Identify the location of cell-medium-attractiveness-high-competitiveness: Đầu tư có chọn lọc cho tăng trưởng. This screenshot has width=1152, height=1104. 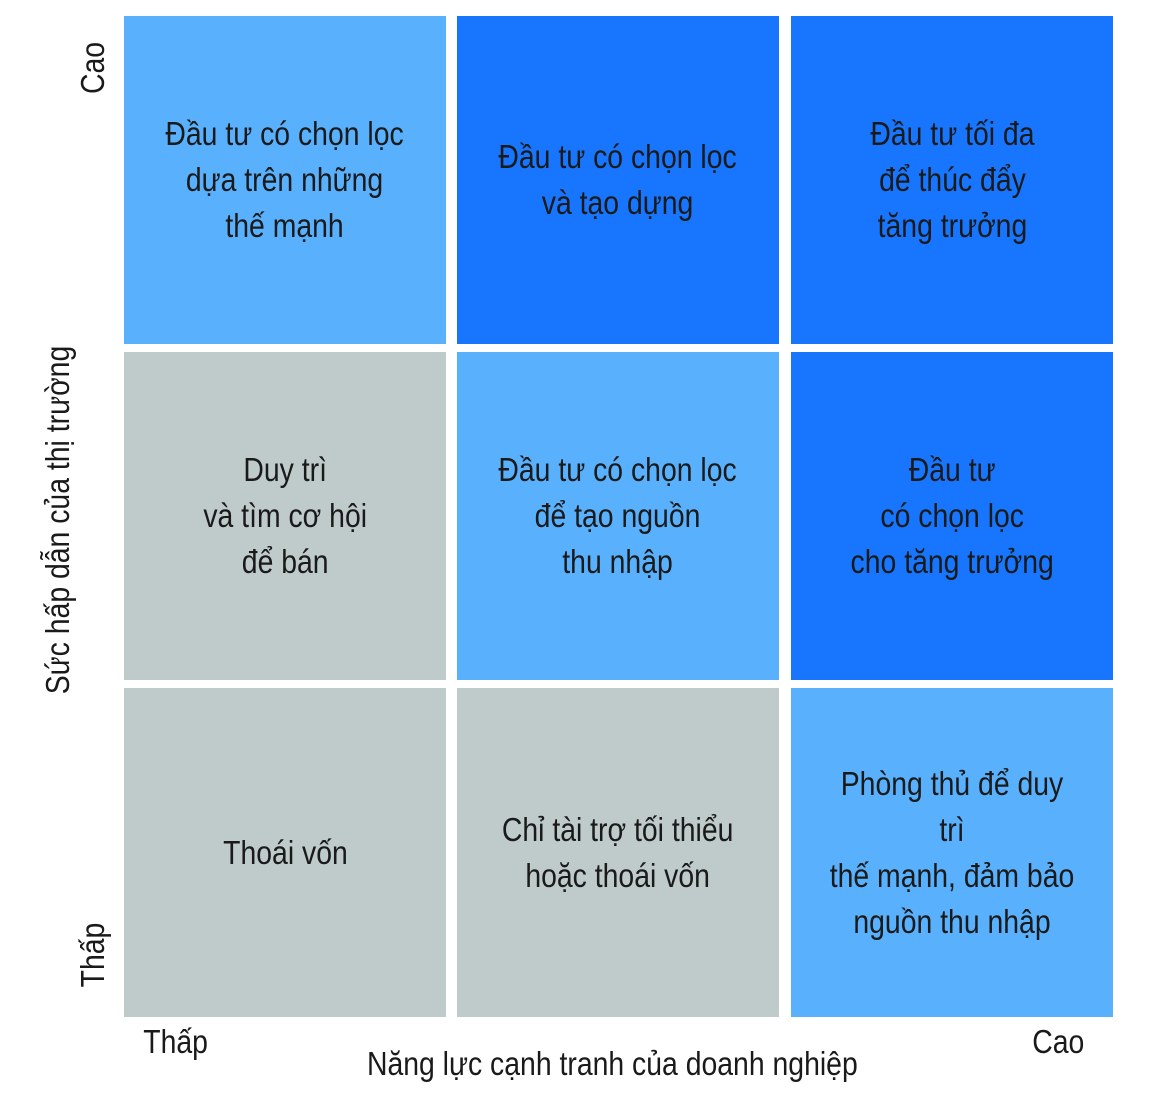
(952, 516).